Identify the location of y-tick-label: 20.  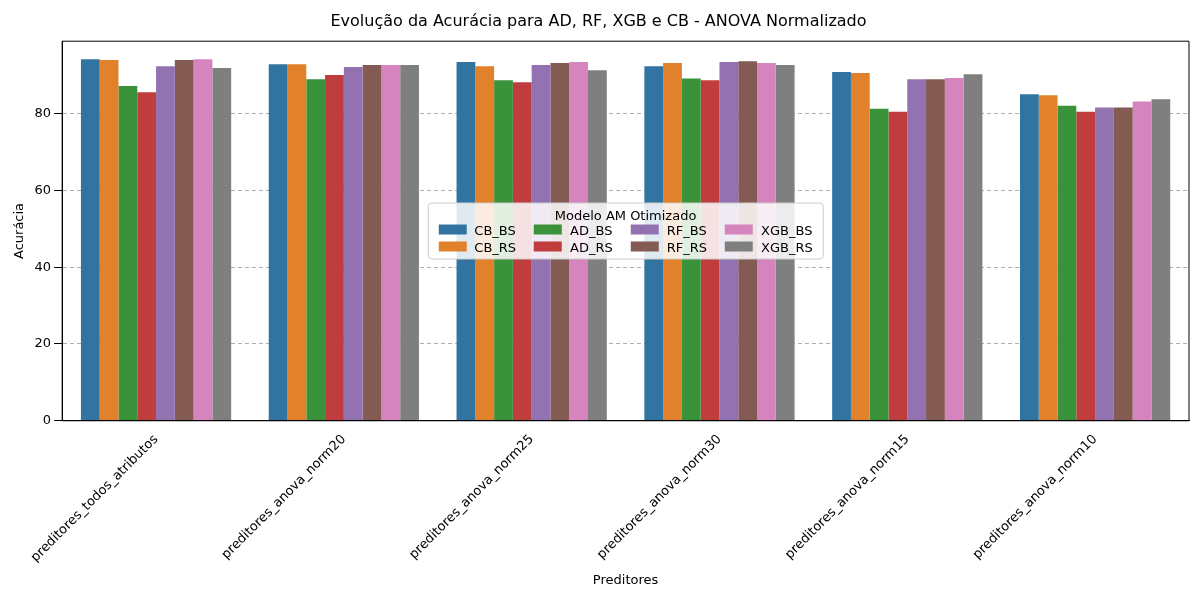
(43, 343).